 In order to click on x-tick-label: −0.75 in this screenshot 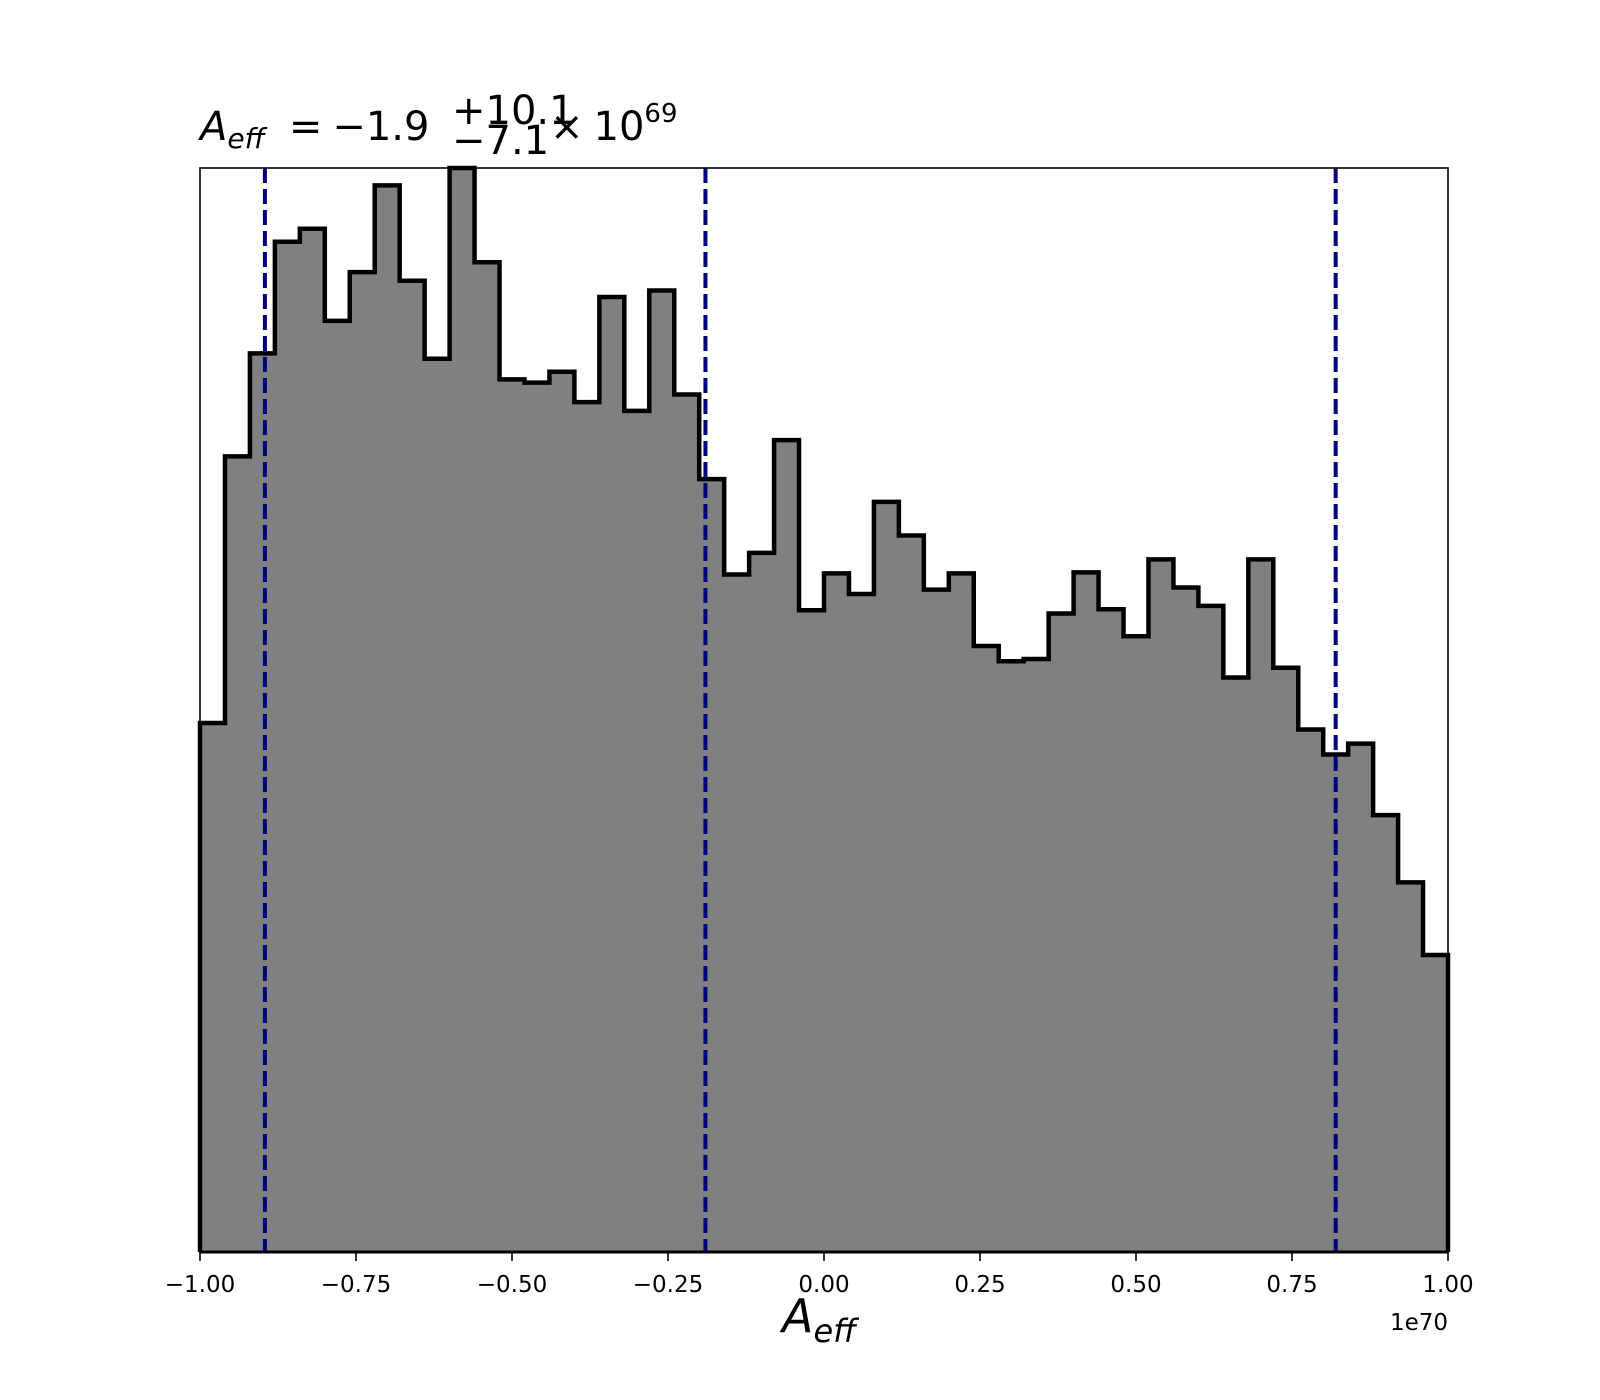, I will do `click(356, 1285)`.